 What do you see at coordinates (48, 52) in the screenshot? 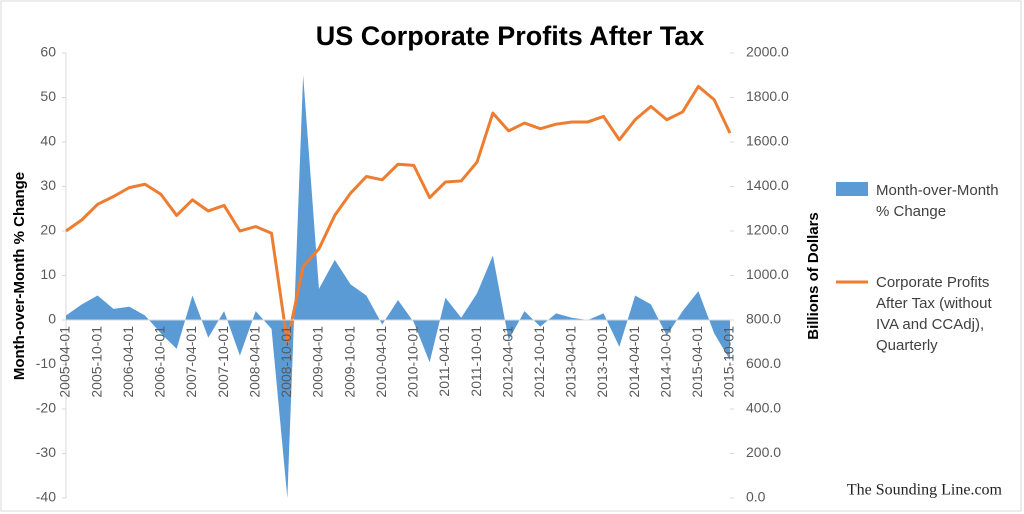
I see `y-tick-label: 60` at bounding box center [48, 52].